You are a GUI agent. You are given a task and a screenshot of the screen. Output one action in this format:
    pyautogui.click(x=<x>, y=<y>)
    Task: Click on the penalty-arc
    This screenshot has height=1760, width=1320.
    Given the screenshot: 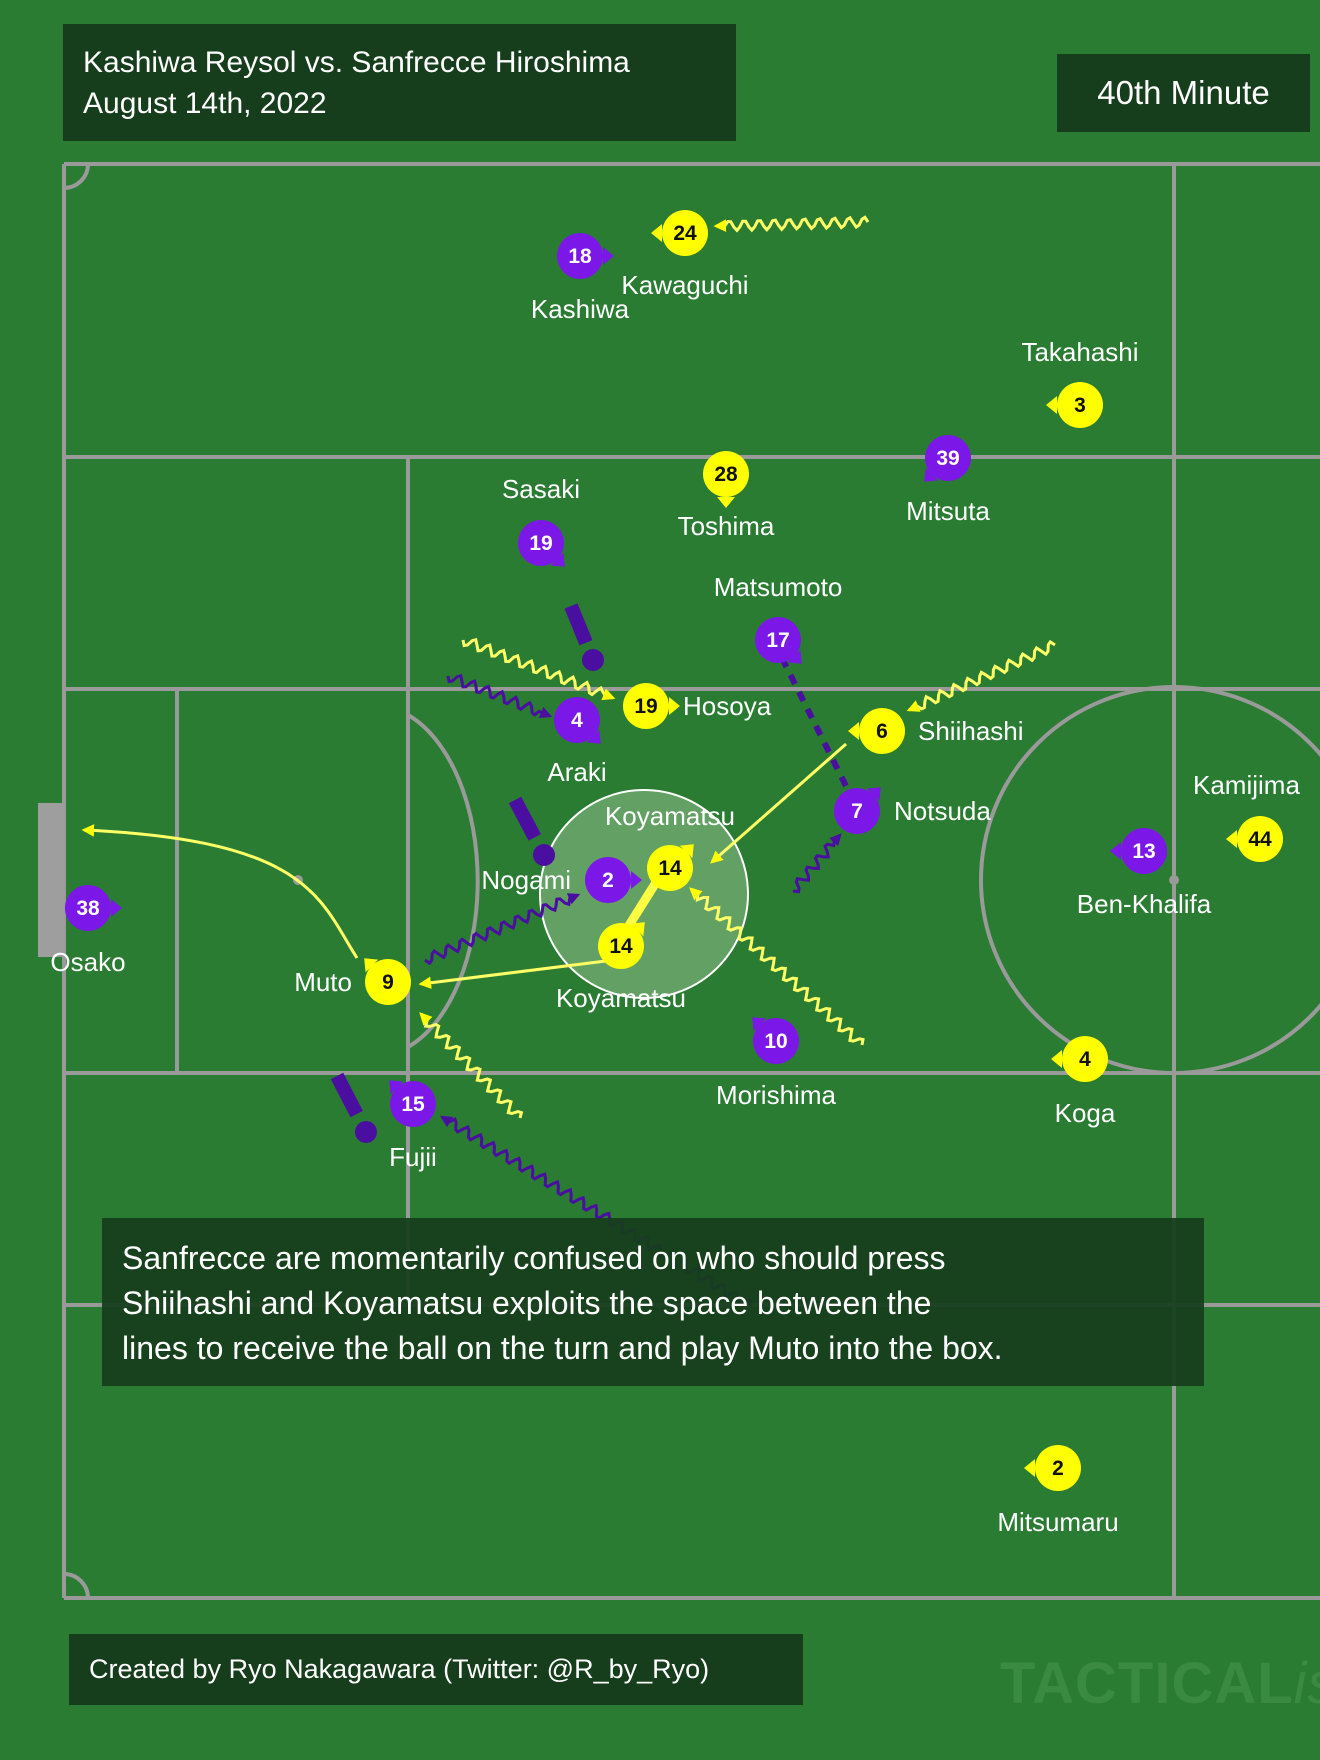 What is the action you would take?
    pyautogui.click(x=443, y=881)
    